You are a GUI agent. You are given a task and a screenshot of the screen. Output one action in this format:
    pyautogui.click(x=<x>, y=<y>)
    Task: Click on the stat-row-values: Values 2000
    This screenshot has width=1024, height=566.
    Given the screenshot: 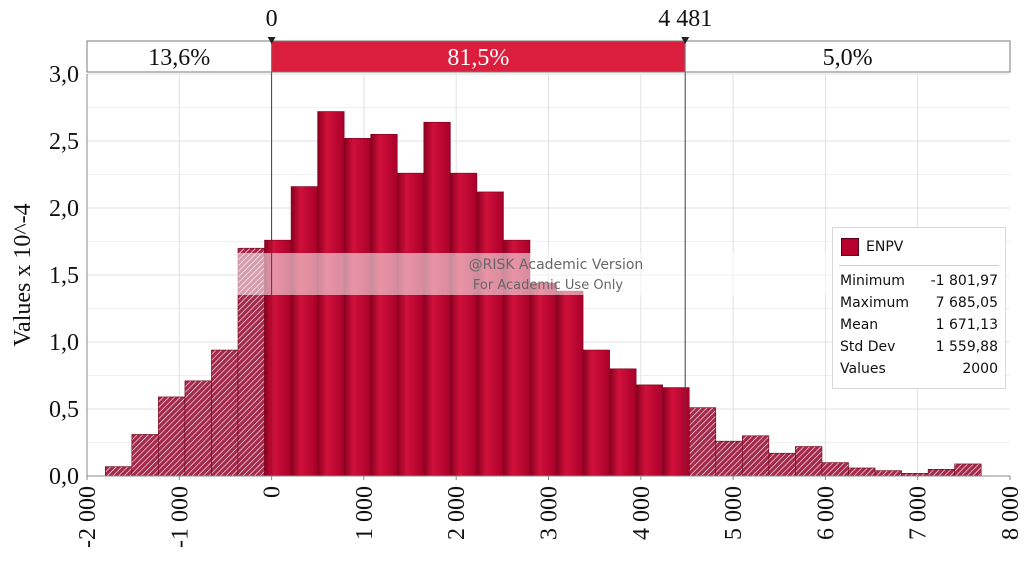 What is the action you would take?
    pyautogui.click(x=919, y=369)
    